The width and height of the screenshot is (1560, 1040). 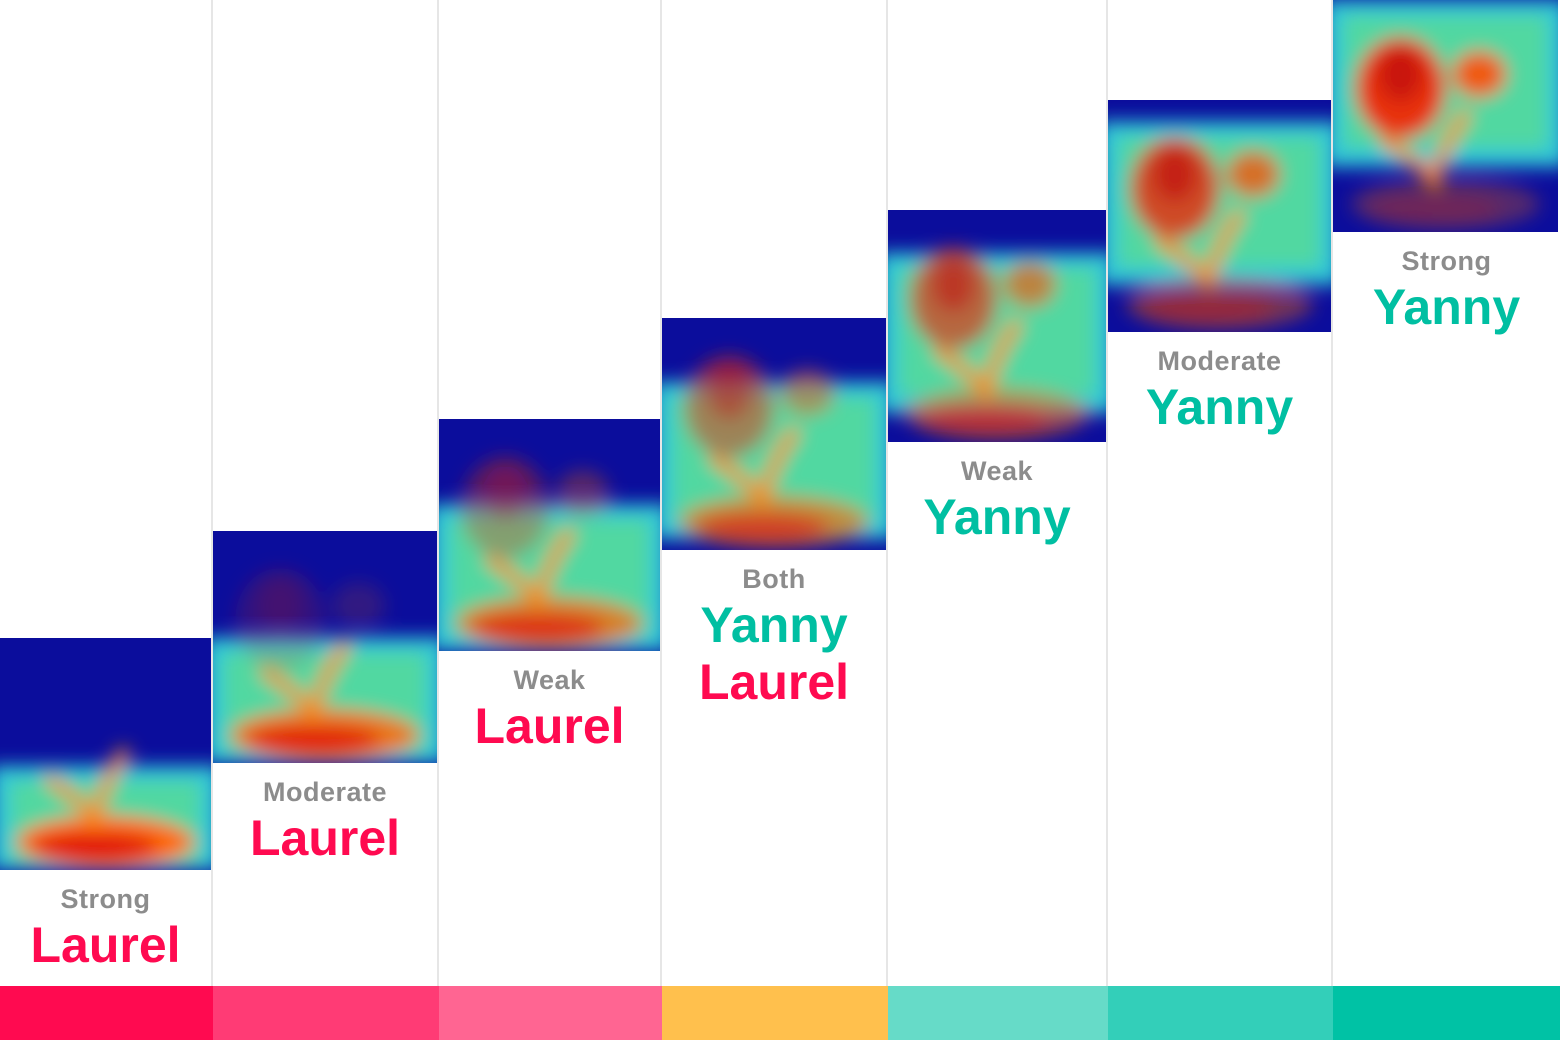 I want to click on strength-label: Both, so click(x=774, y=579).